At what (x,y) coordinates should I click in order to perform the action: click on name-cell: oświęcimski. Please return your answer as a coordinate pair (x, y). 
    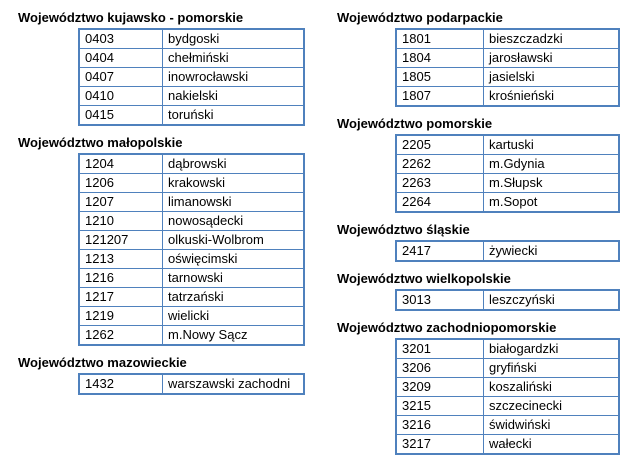
    Looking at the image, I should click on (233, 259).